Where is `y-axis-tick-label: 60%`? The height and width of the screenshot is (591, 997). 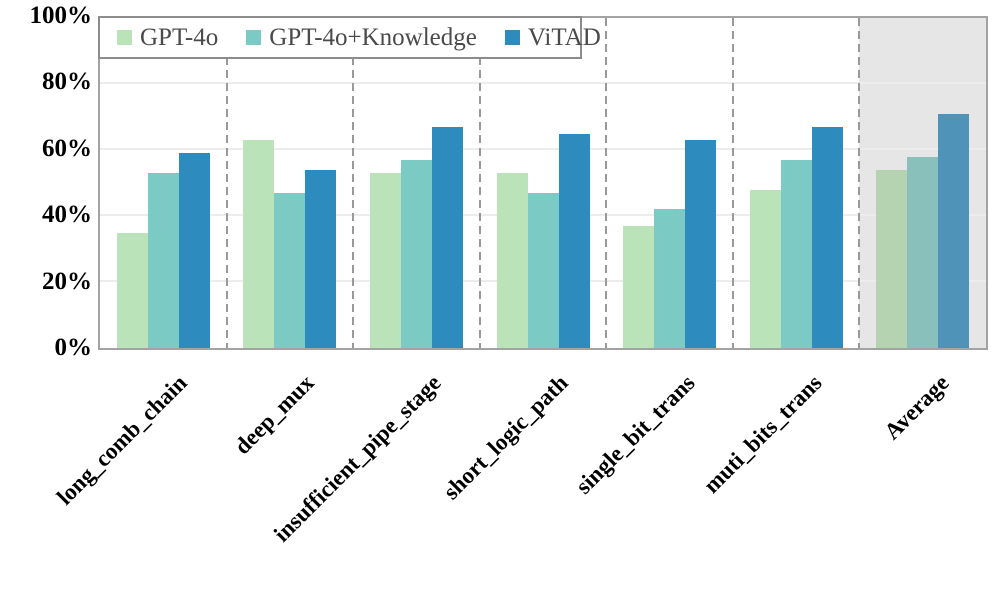
y-axis-tick-label: 60% is located at coordinates (67, 148).